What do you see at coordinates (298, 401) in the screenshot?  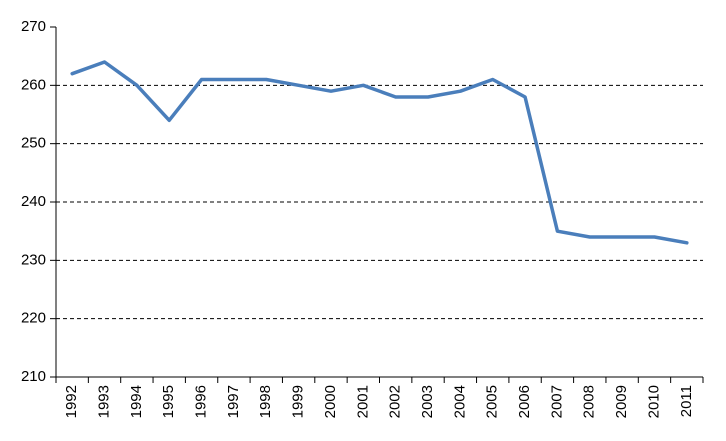 I see `x-tick-label: 1999` at bounding box center [298, 401].